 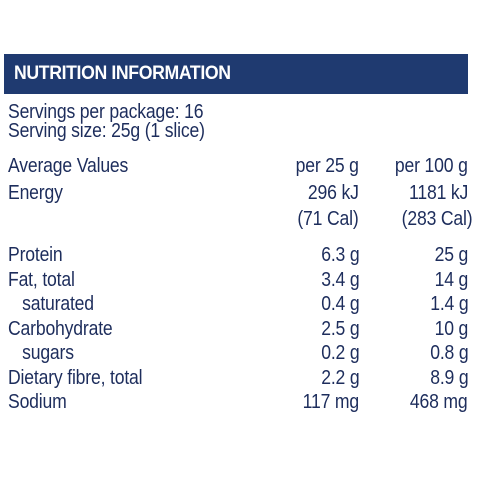 I want to click on nutrient-per-100g: 10 g, so click(x=451, y=329).